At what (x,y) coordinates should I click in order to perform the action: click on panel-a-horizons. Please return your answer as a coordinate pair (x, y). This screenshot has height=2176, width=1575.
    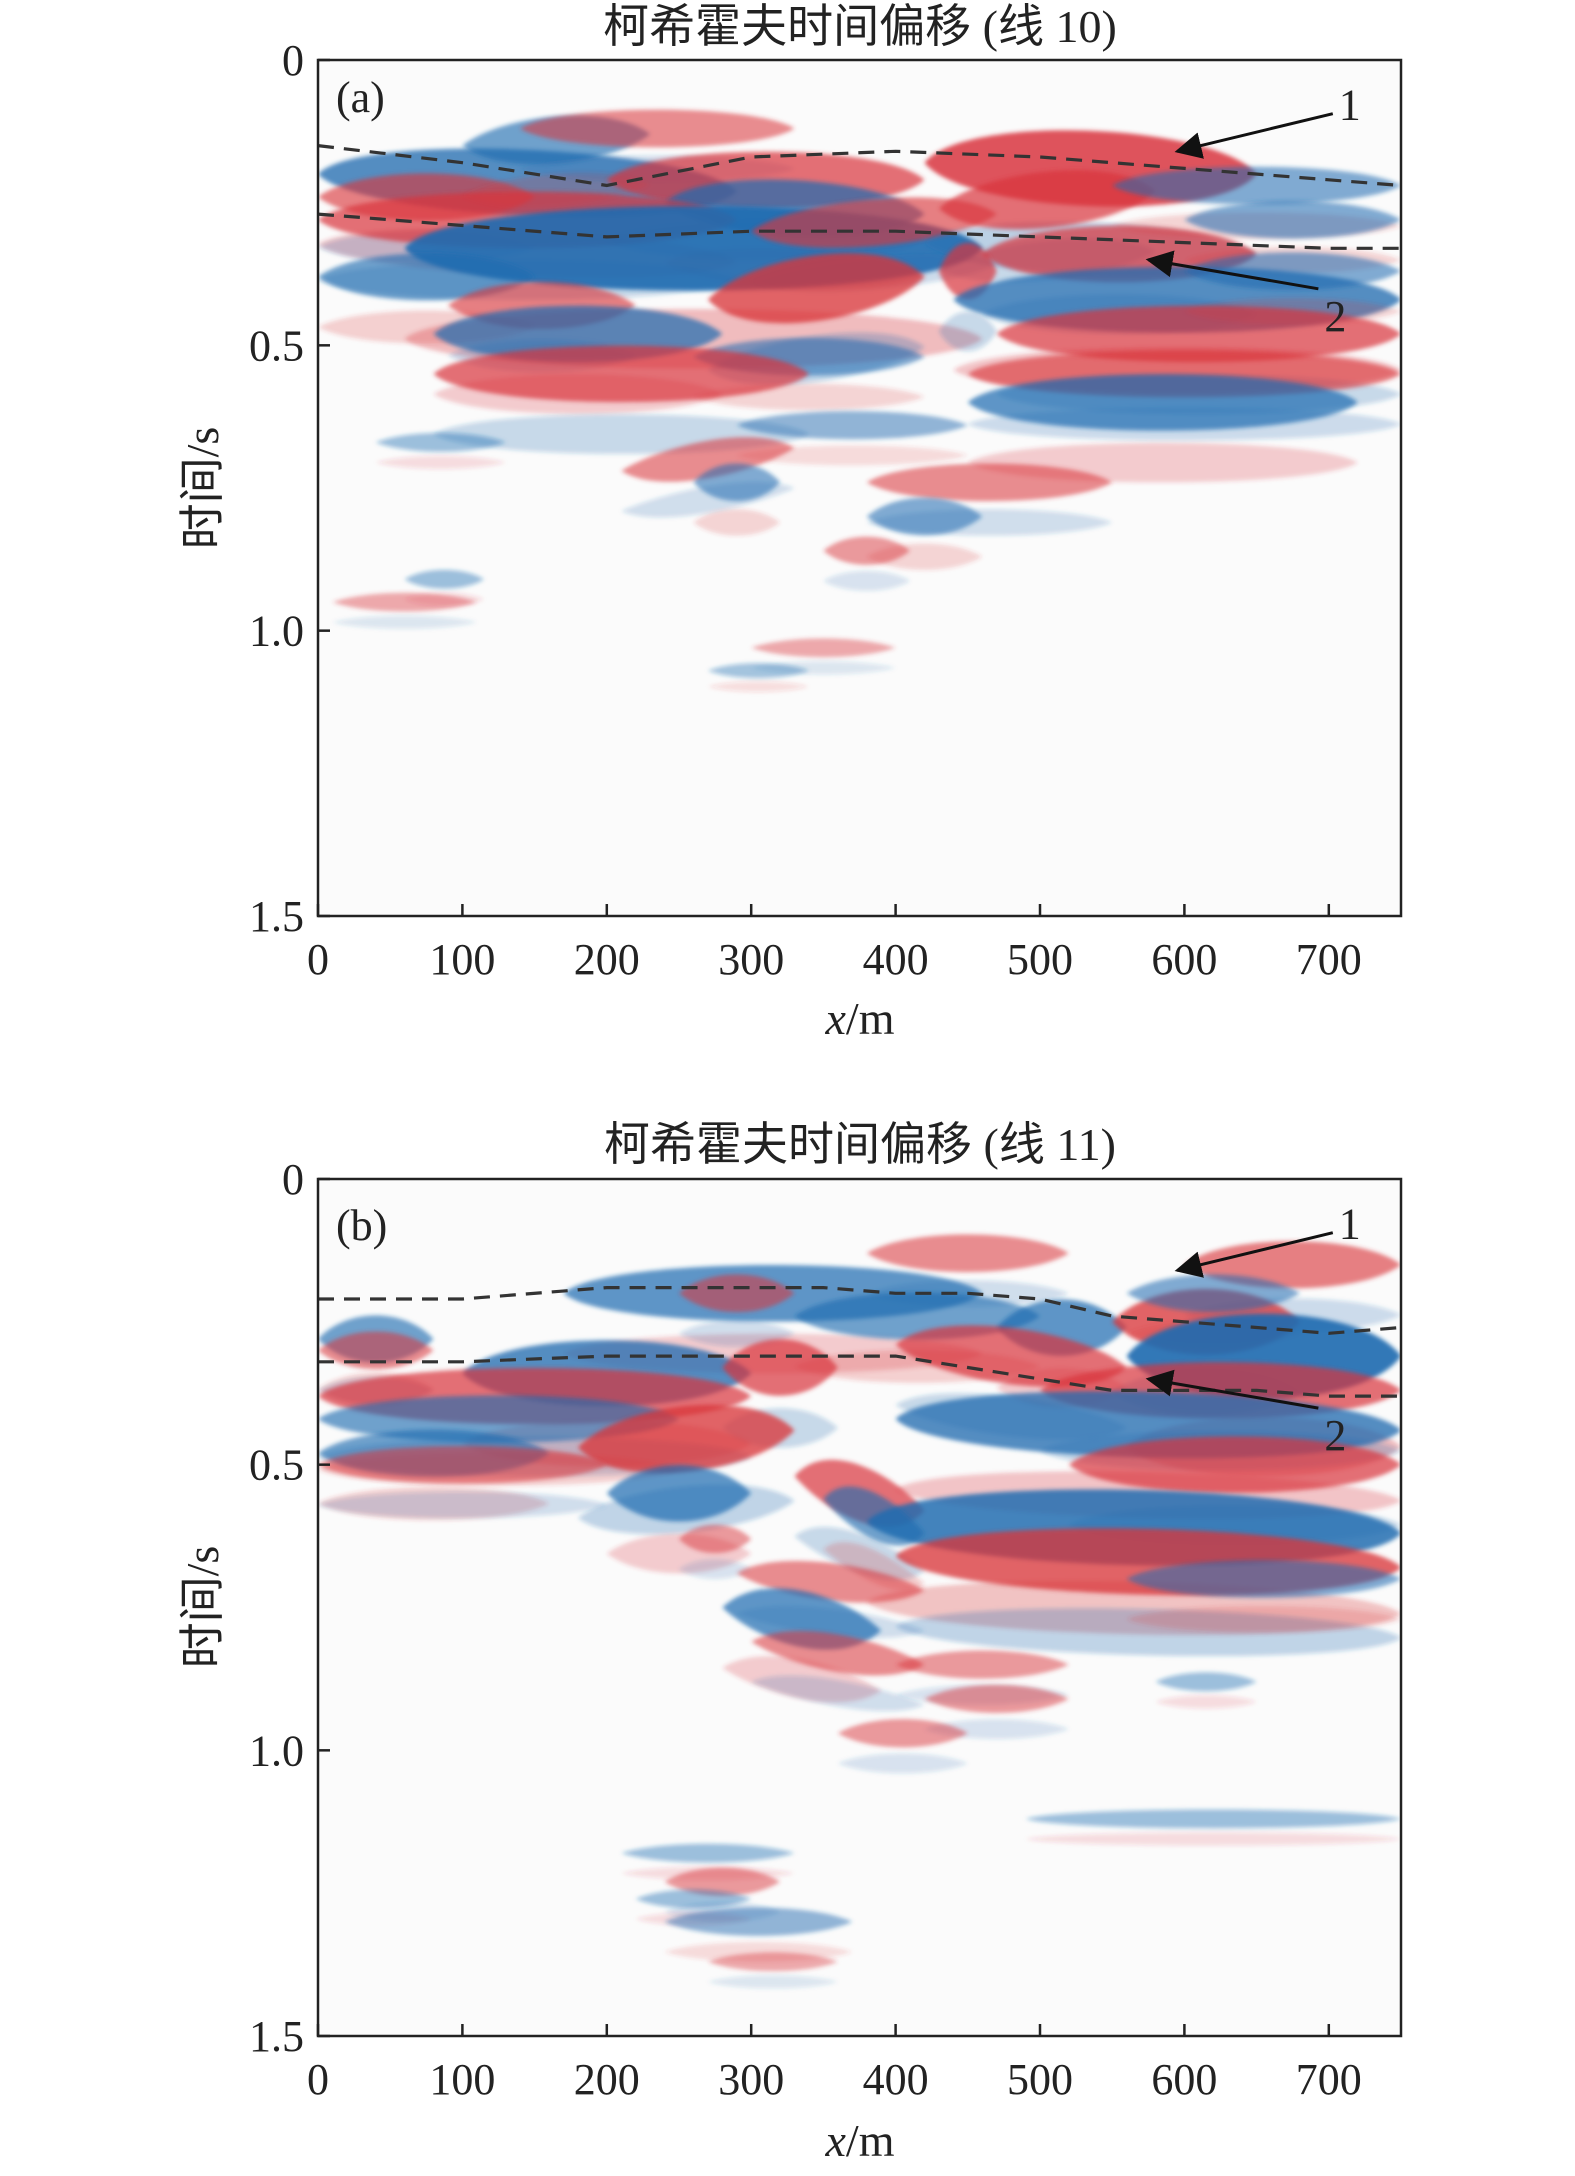
    Looking at the image, I should click on (859, 197).